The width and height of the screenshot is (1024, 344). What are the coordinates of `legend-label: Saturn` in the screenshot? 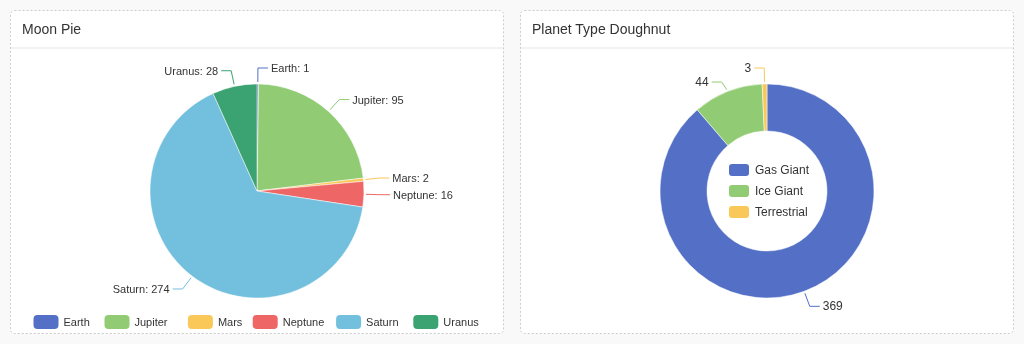 It's located at (382, 322).